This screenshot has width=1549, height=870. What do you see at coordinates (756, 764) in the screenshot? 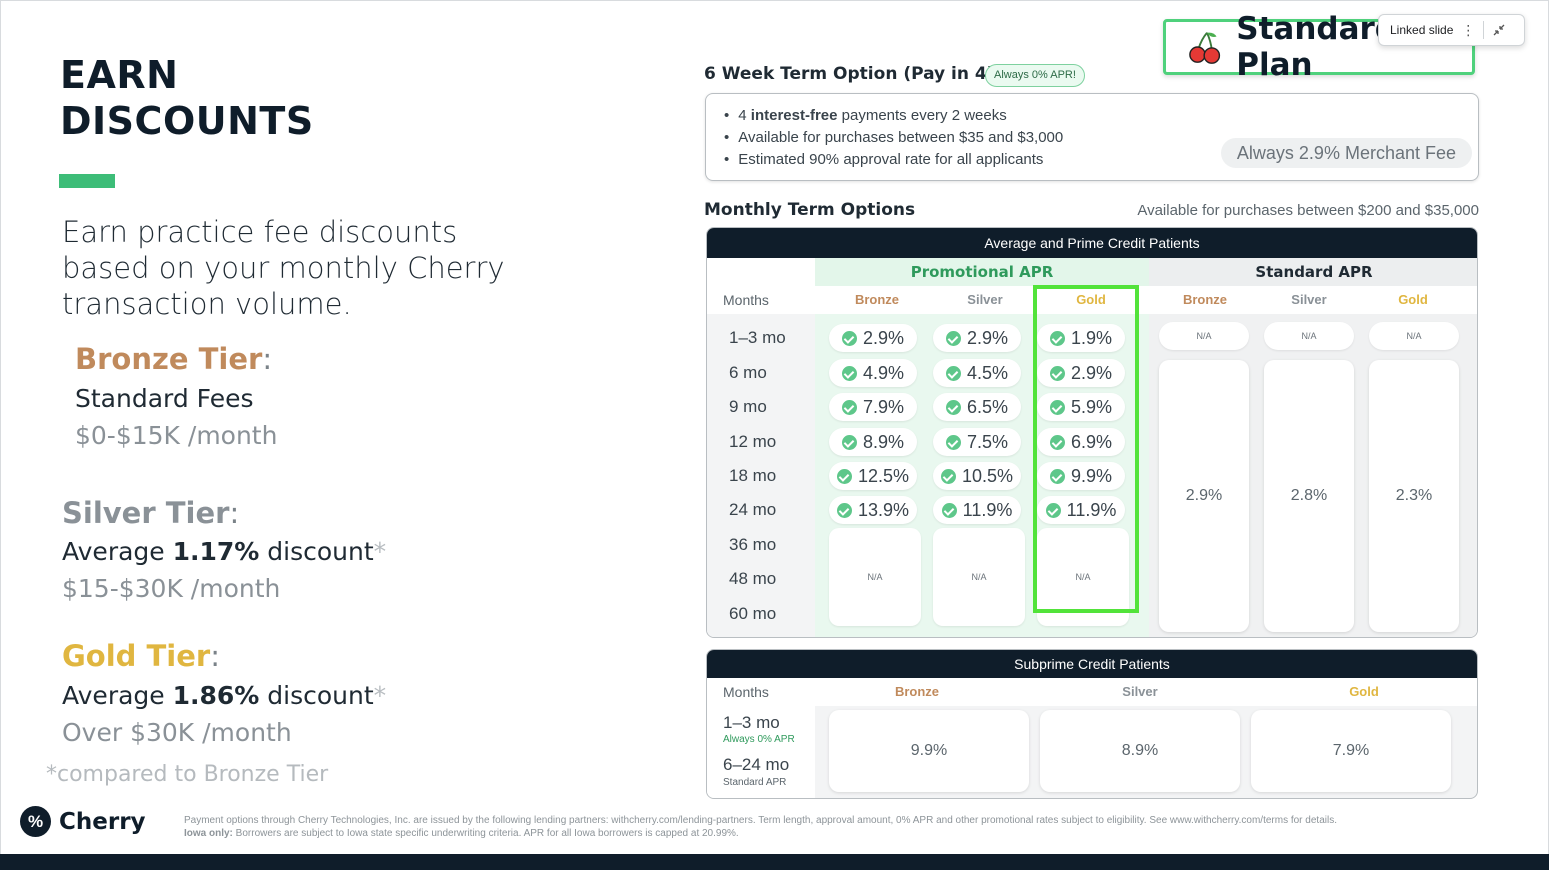
I see `subprime-row2-month: 6–24 mo` at bounding box center [756, 764].